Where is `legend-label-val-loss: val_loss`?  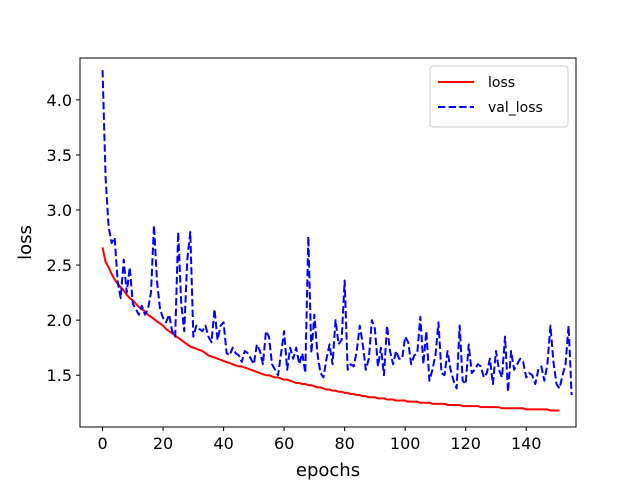
legend-label-val-loss: val_loss is located at coordinates (515, 108).